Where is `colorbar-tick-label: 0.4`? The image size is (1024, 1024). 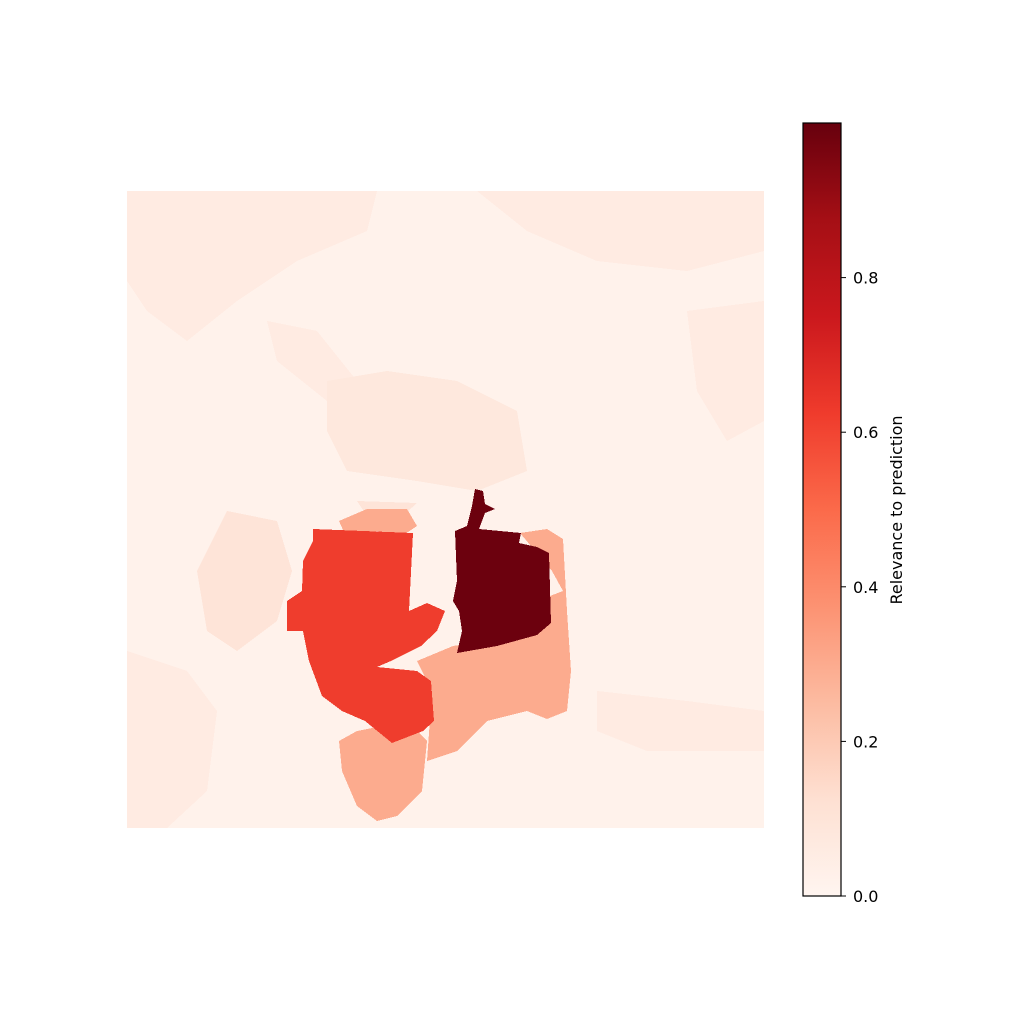
colorbar-tick-label: 0.4 is located at coordinates (865, 587).